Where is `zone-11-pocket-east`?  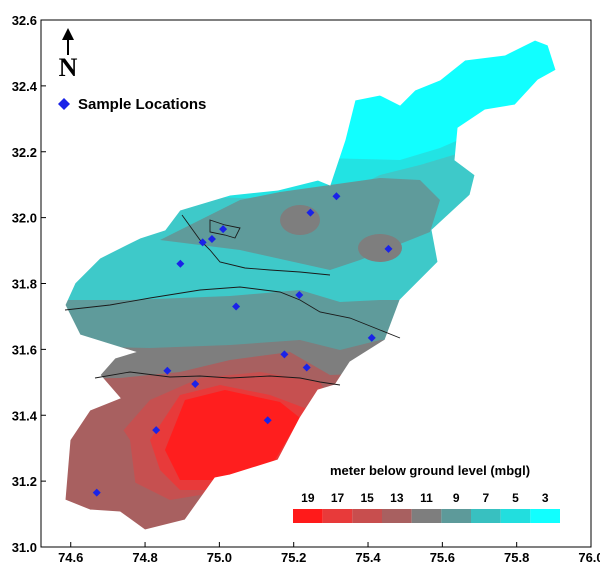 zone-11-pocket-east is located at coordinates (380, 248).